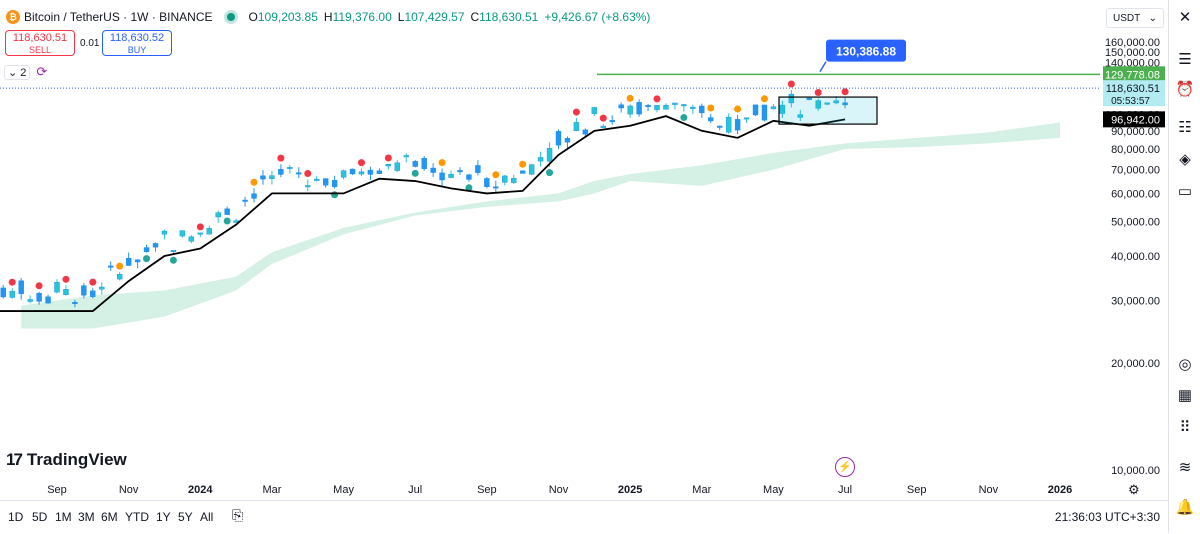  I want to click on buy-button: 118,630.52 BUY, so click(137, 43).